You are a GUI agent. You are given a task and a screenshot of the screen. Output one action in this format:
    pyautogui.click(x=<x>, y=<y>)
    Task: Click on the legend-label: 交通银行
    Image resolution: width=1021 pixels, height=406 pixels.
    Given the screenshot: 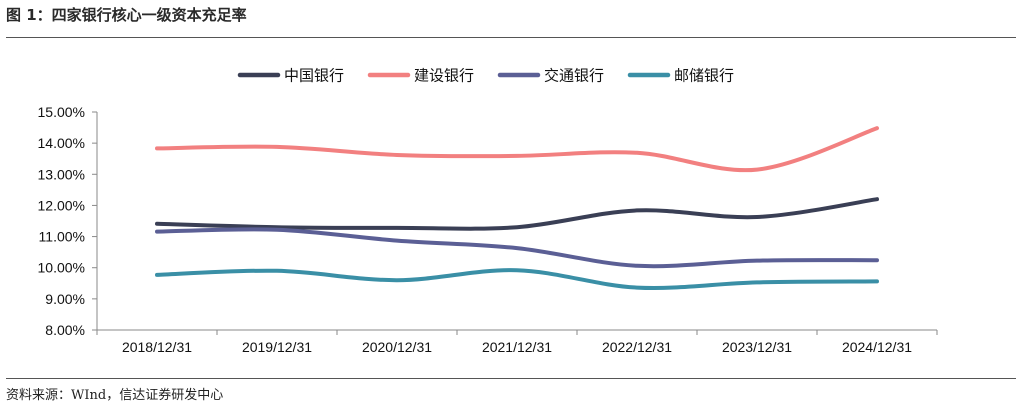 What is the action you would take?
    pyautogui.click(x=574, y=76)
    